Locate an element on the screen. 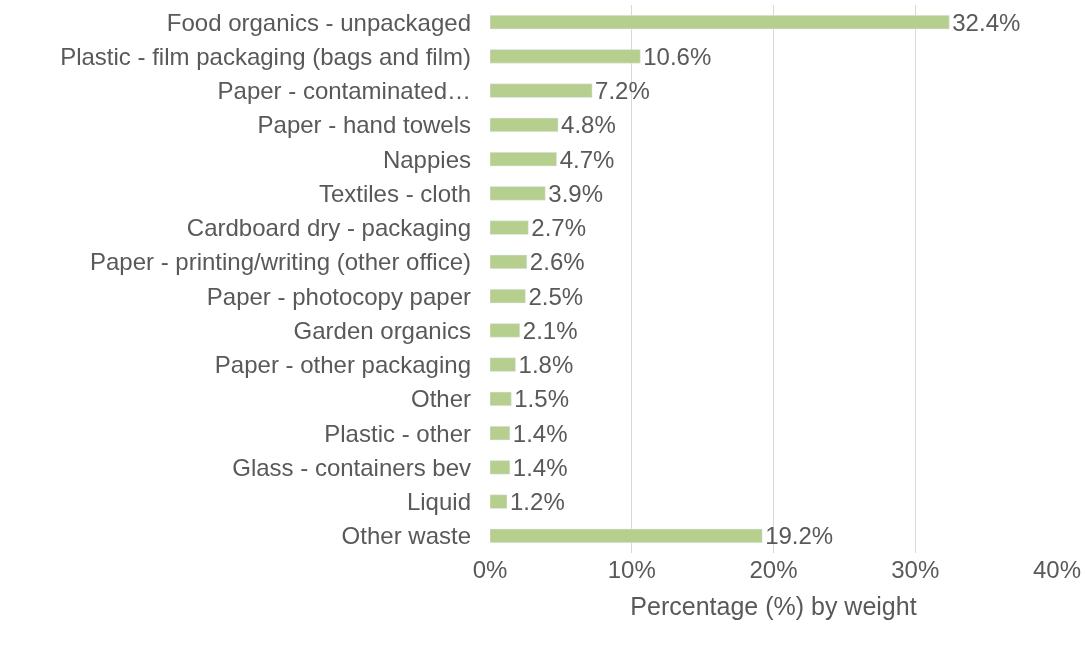  data-label: 4.8% is located at coordinates (588, 125).